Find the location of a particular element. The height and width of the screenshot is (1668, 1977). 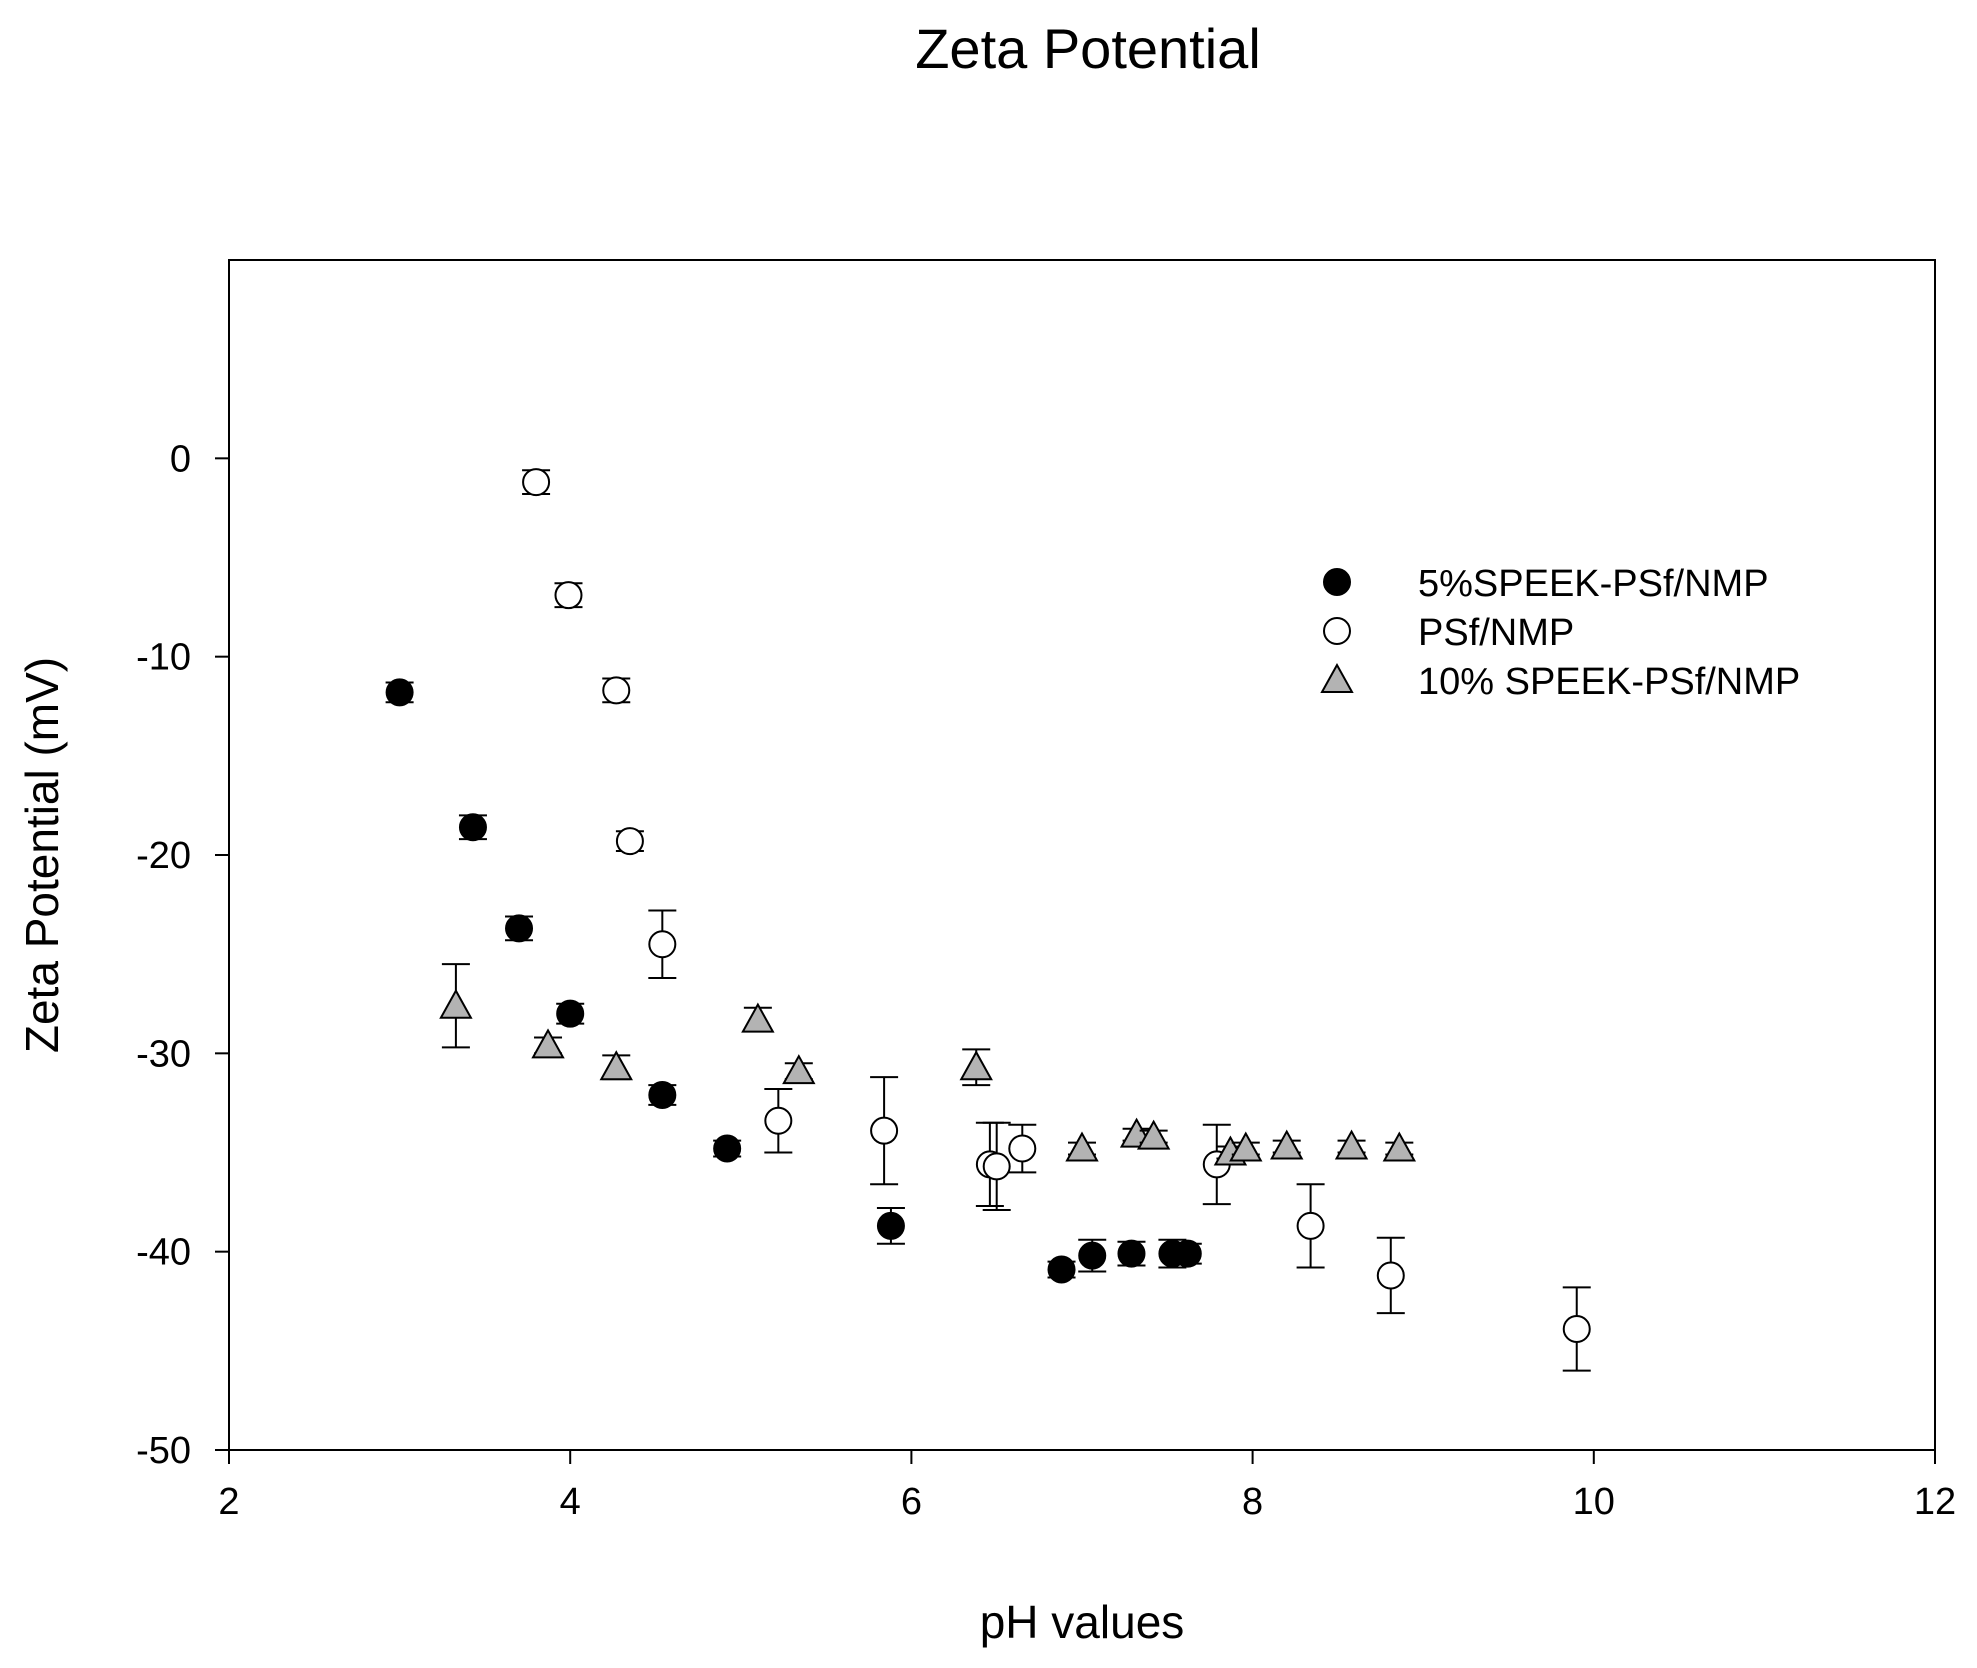

y-tick-label-4: -10 is located at coordinates (163, 658).